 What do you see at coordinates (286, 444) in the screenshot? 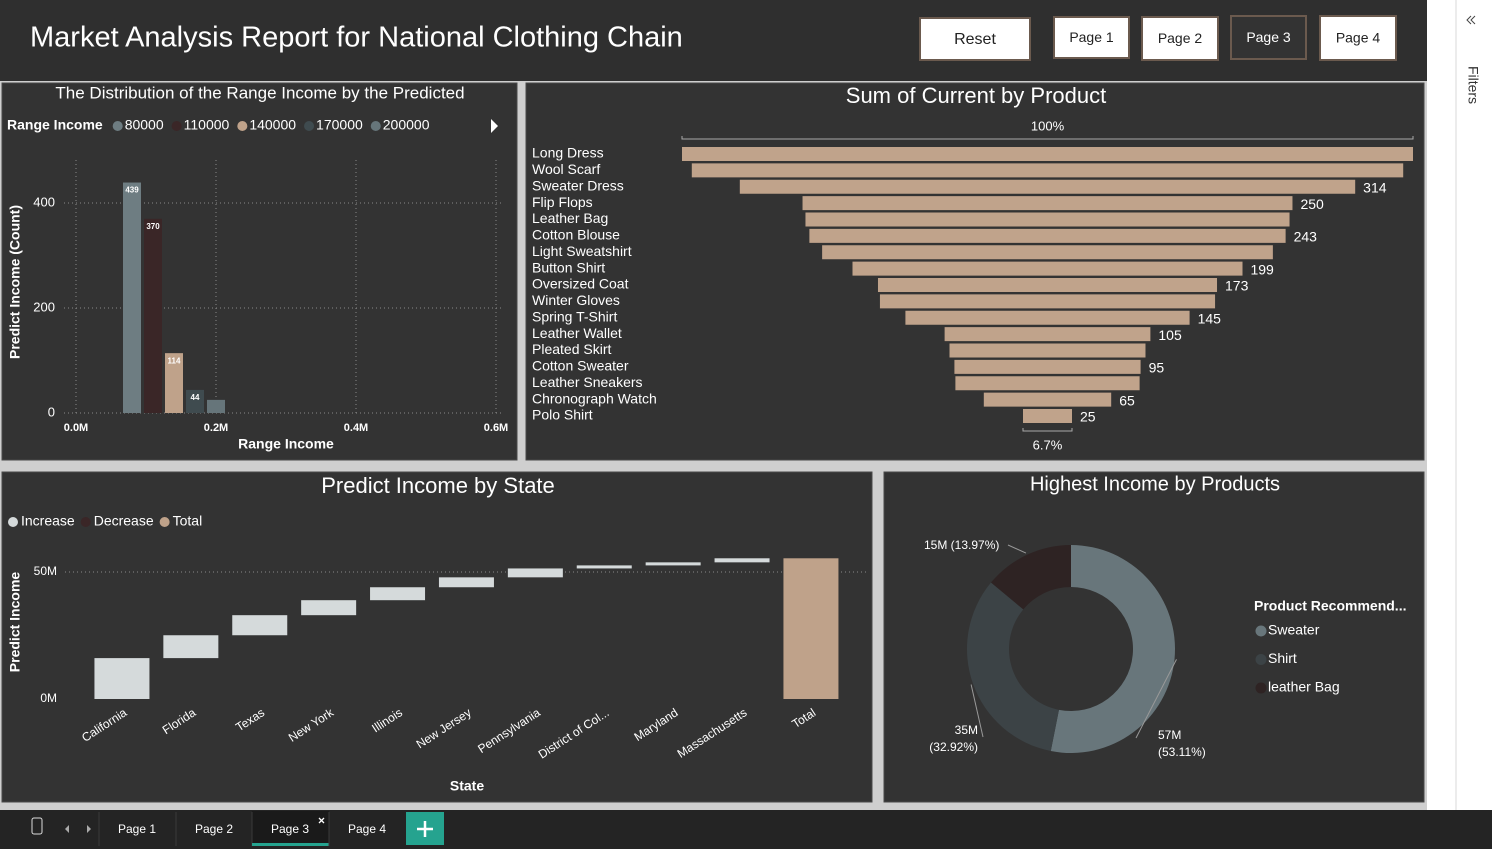
I see `x-axis-title: Range Income` at bounding box center [286, 444].